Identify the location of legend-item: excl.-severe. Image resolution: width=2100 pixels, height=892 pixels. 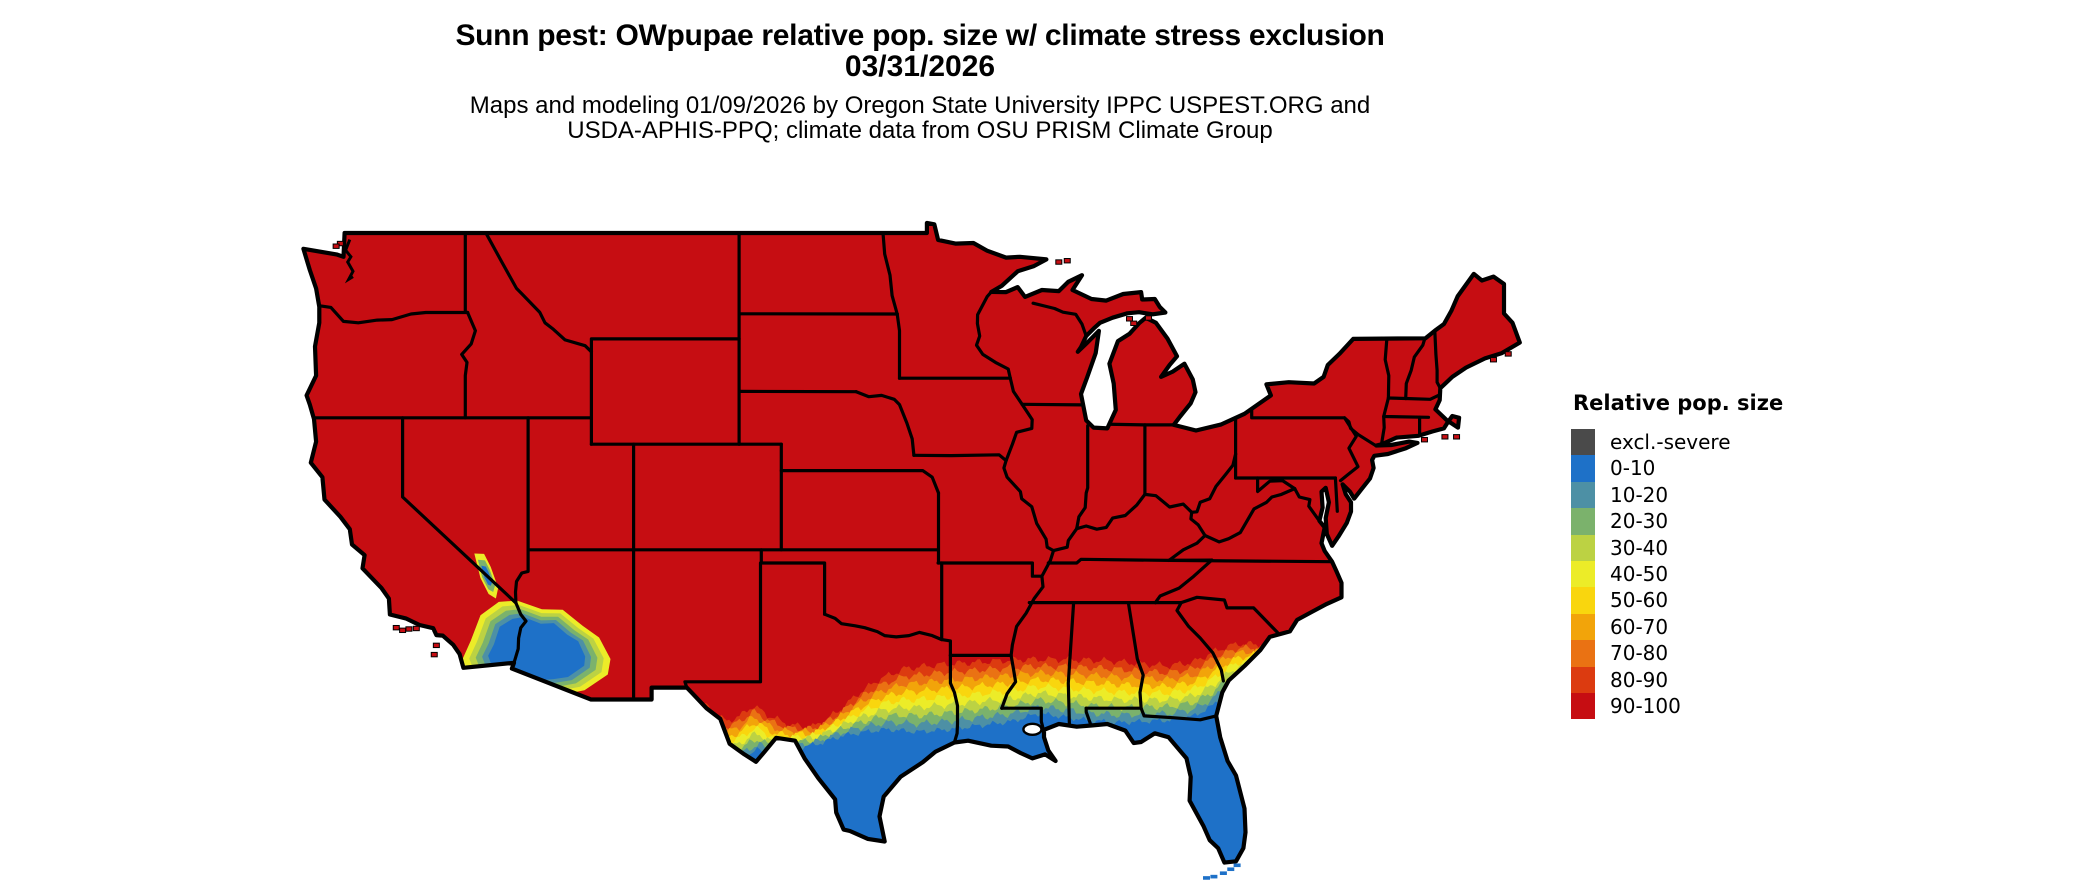
(1677, 442).